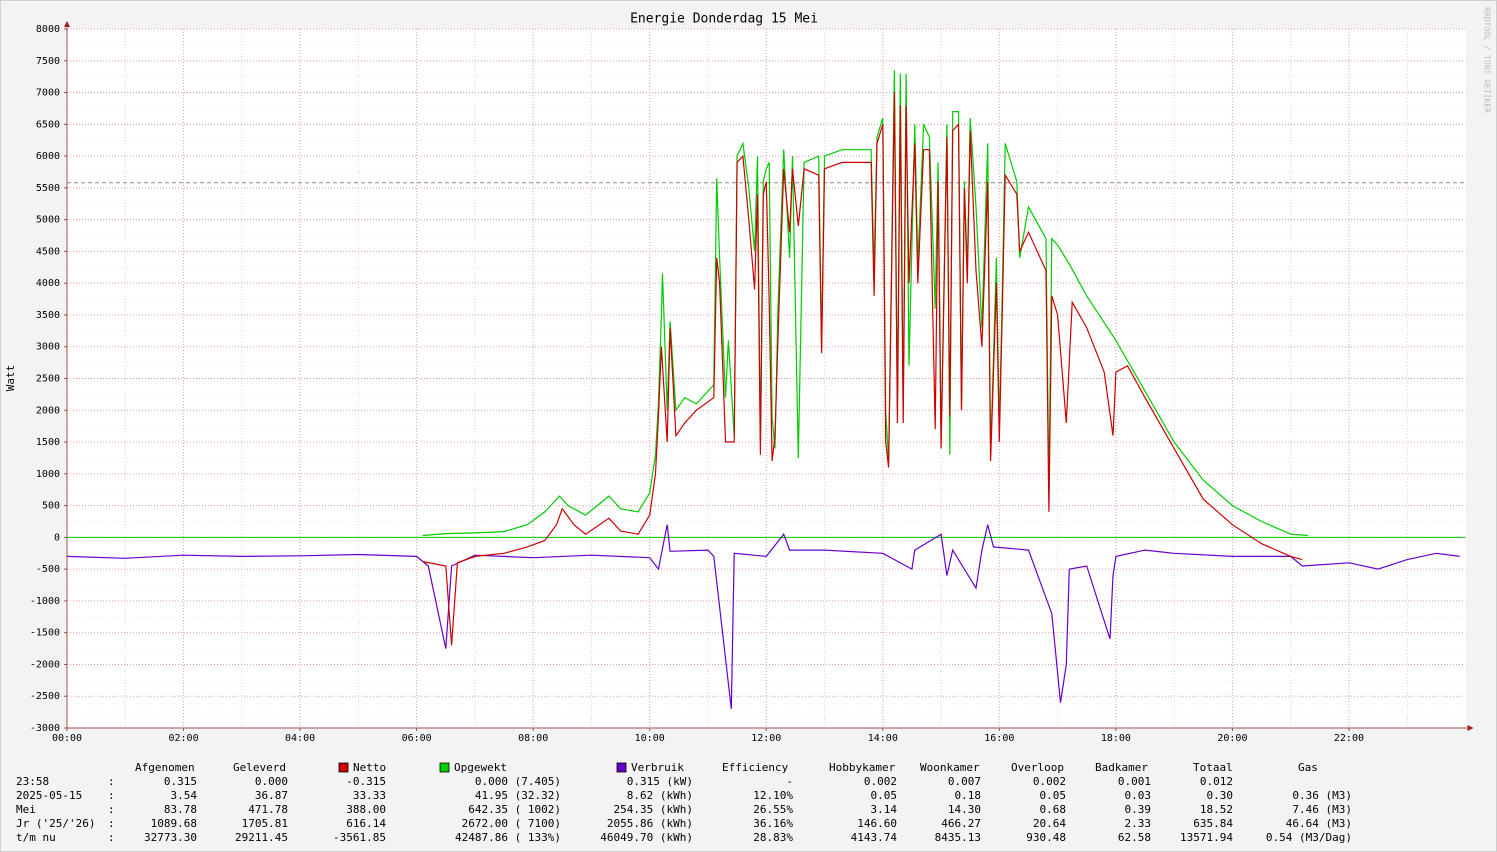 This screenshot has width=1497, height=852. I want to click on table-cell: 471.78, so click(268, 809).